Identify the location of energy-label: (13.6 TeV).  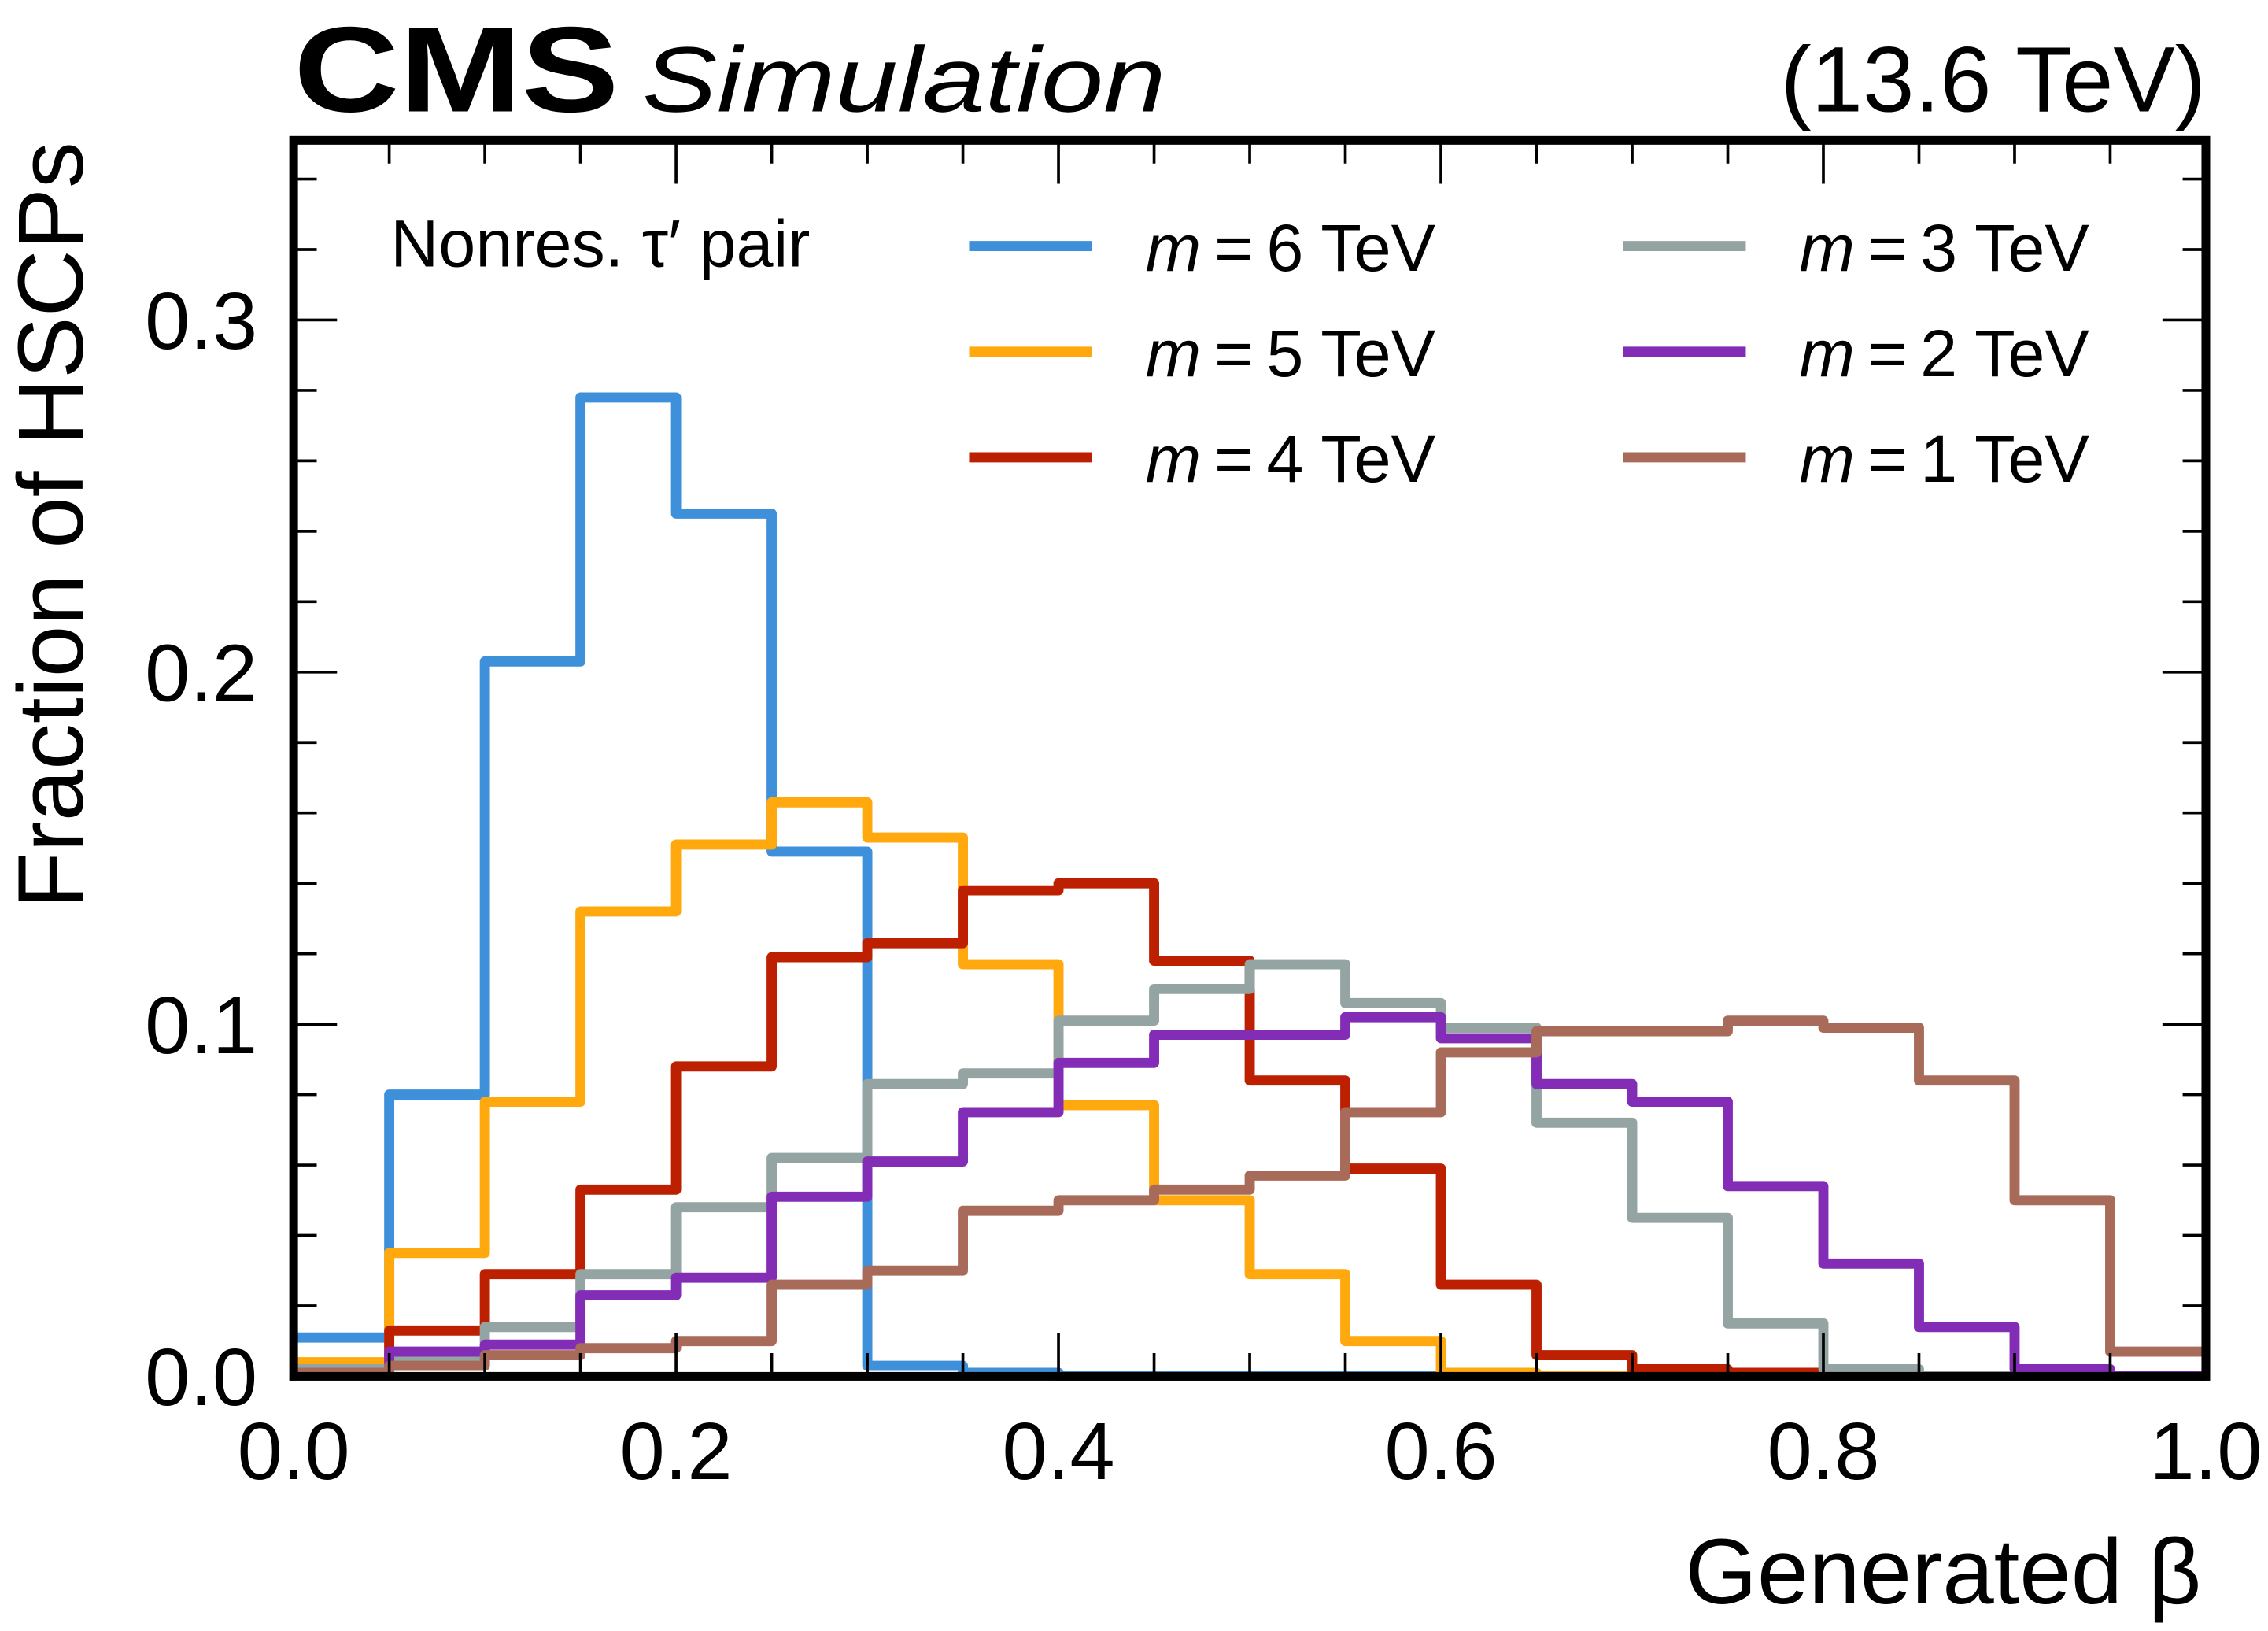
(1993, 79).